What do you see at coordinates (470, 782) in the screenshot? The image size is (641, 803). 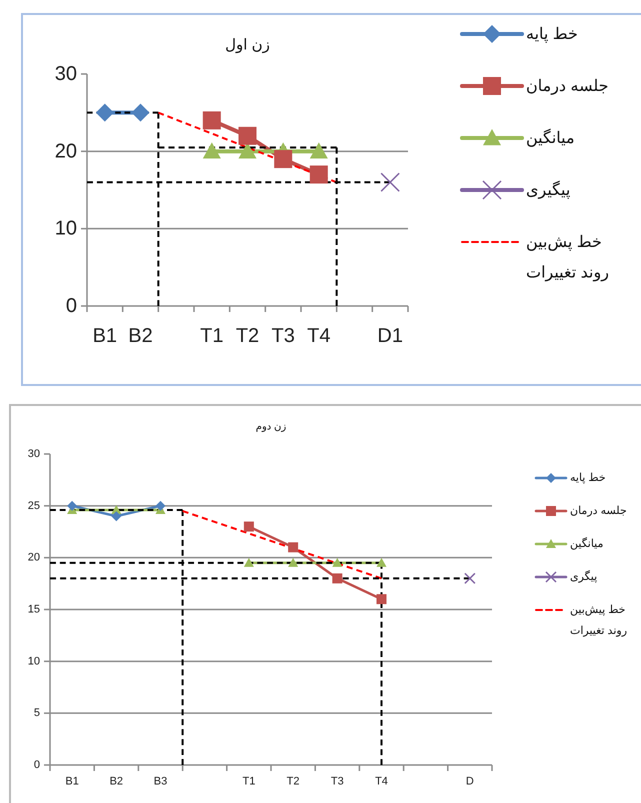 I see `x-tick-label: D` at bounding box center [470, 782].